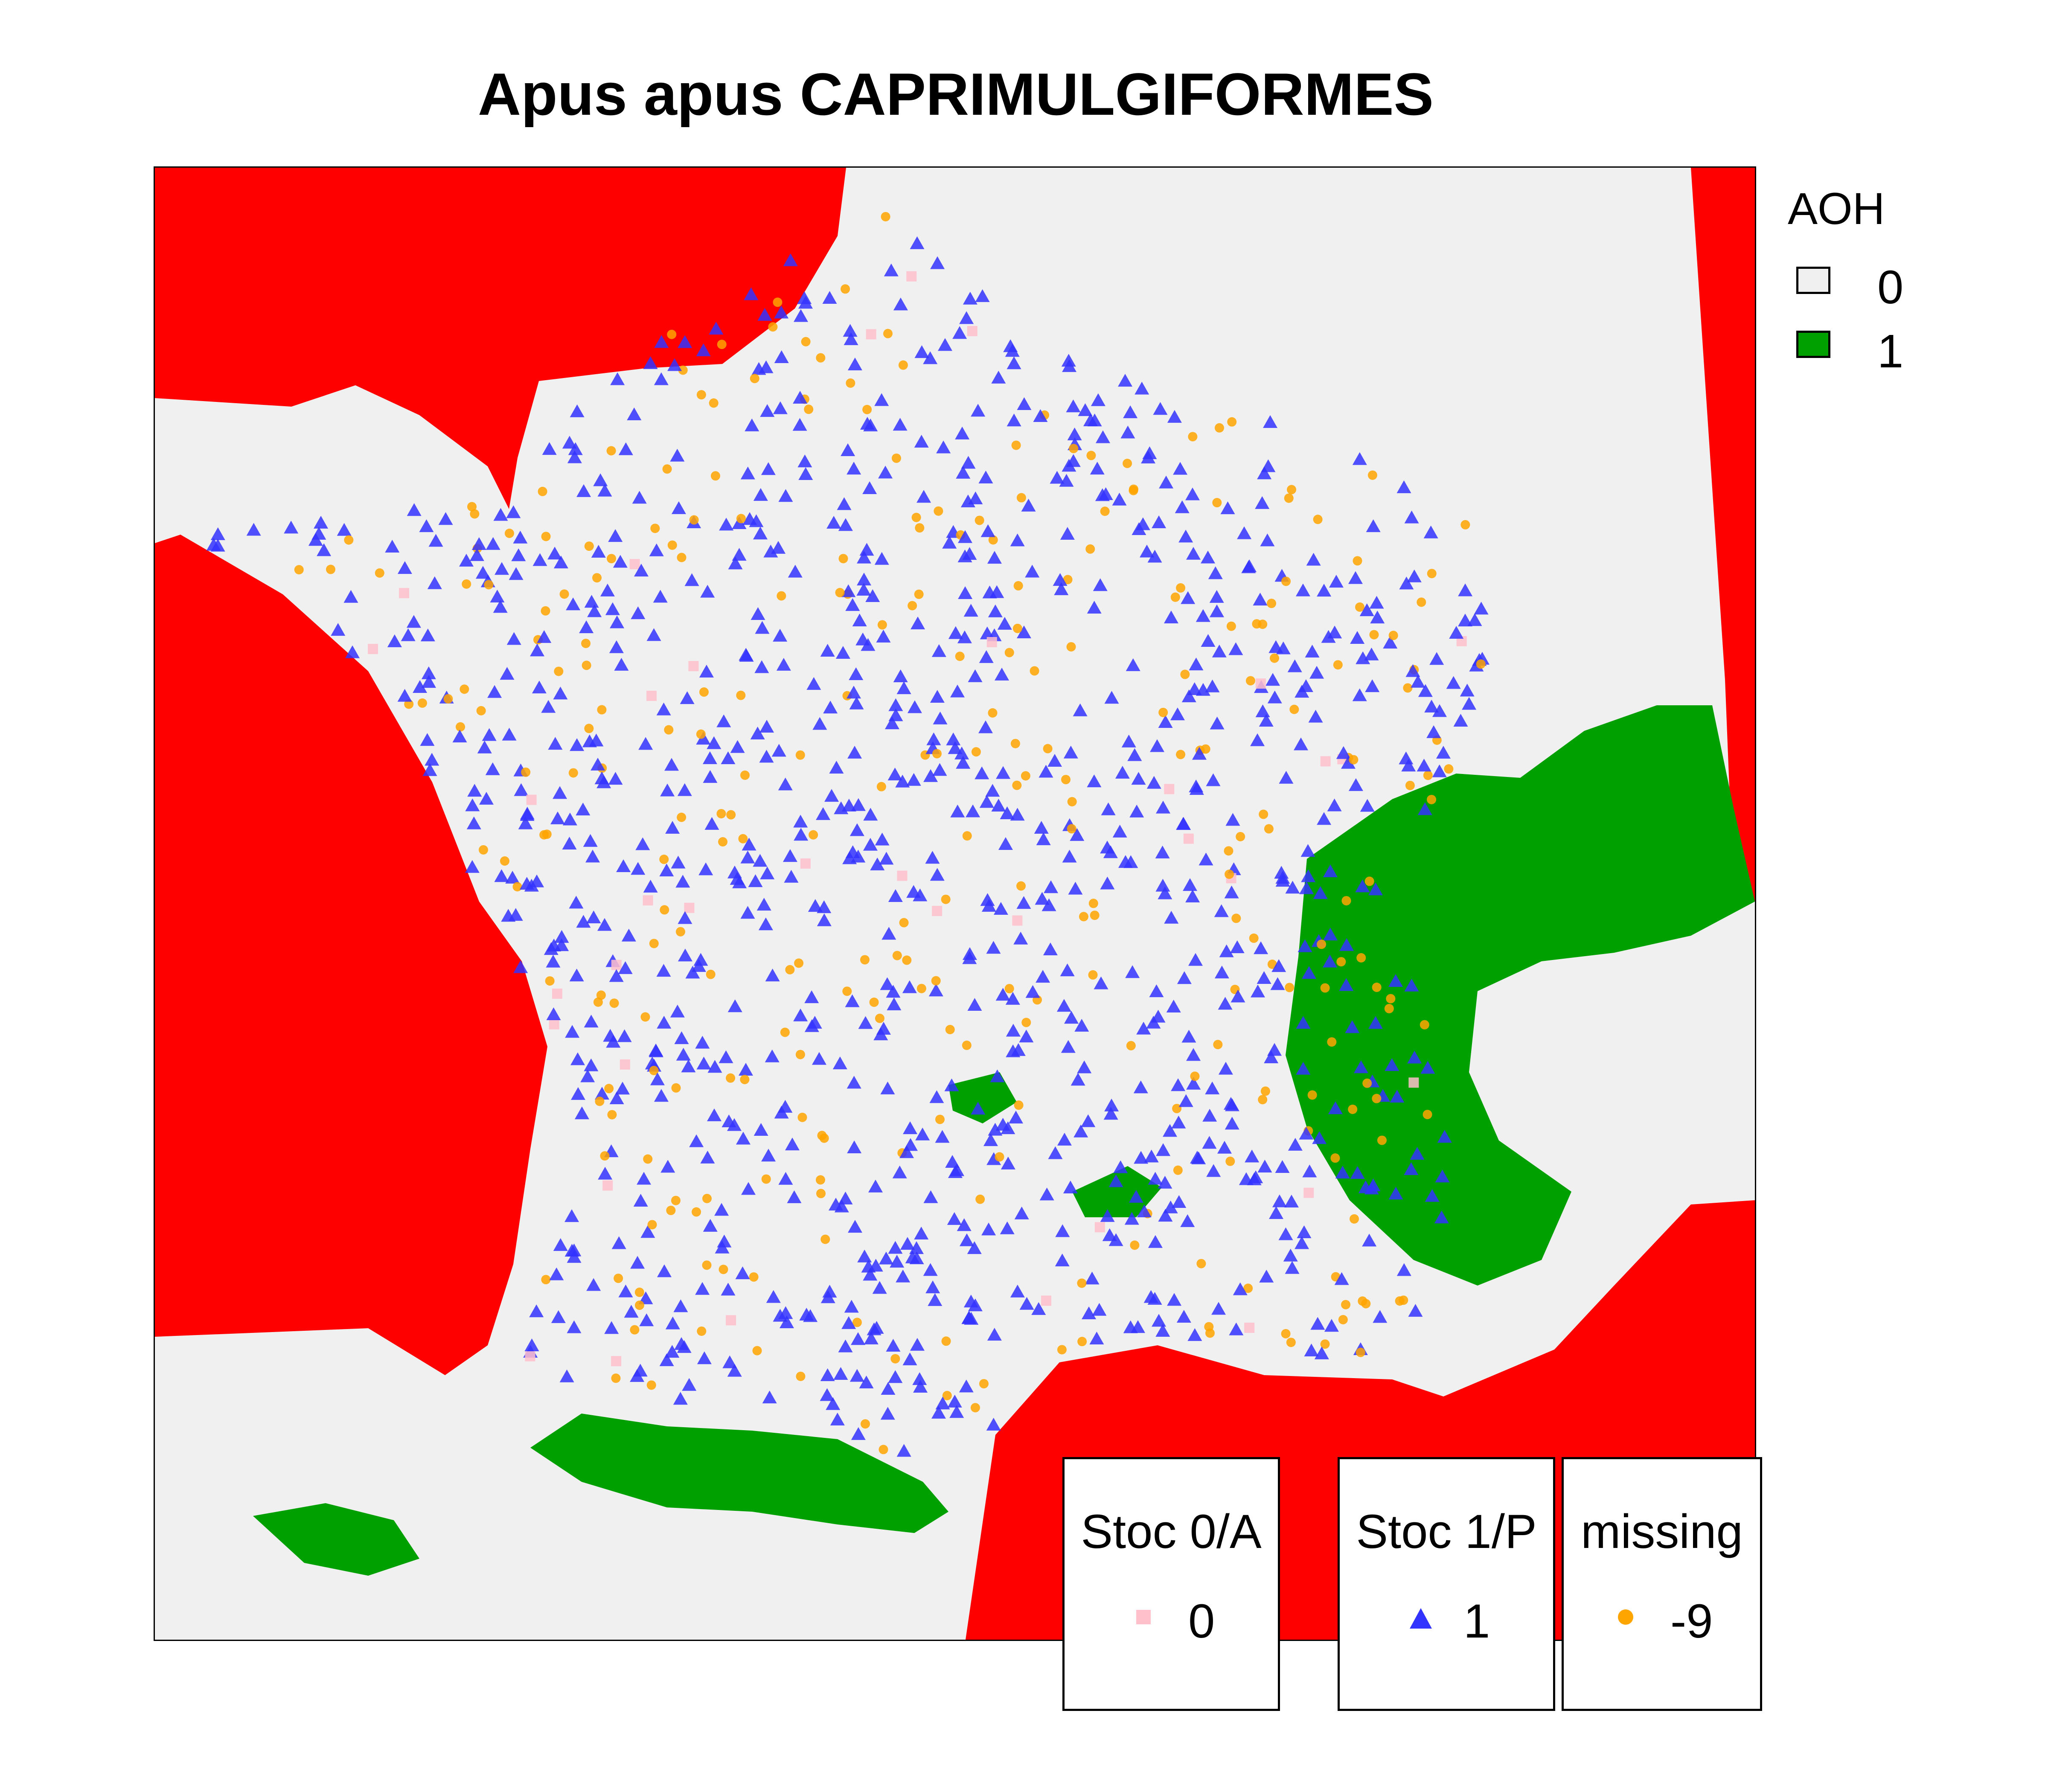 The height and width of the screenshot is (1792, 2048). I want to click on aoh-pyrenees, so click(739, 1473).